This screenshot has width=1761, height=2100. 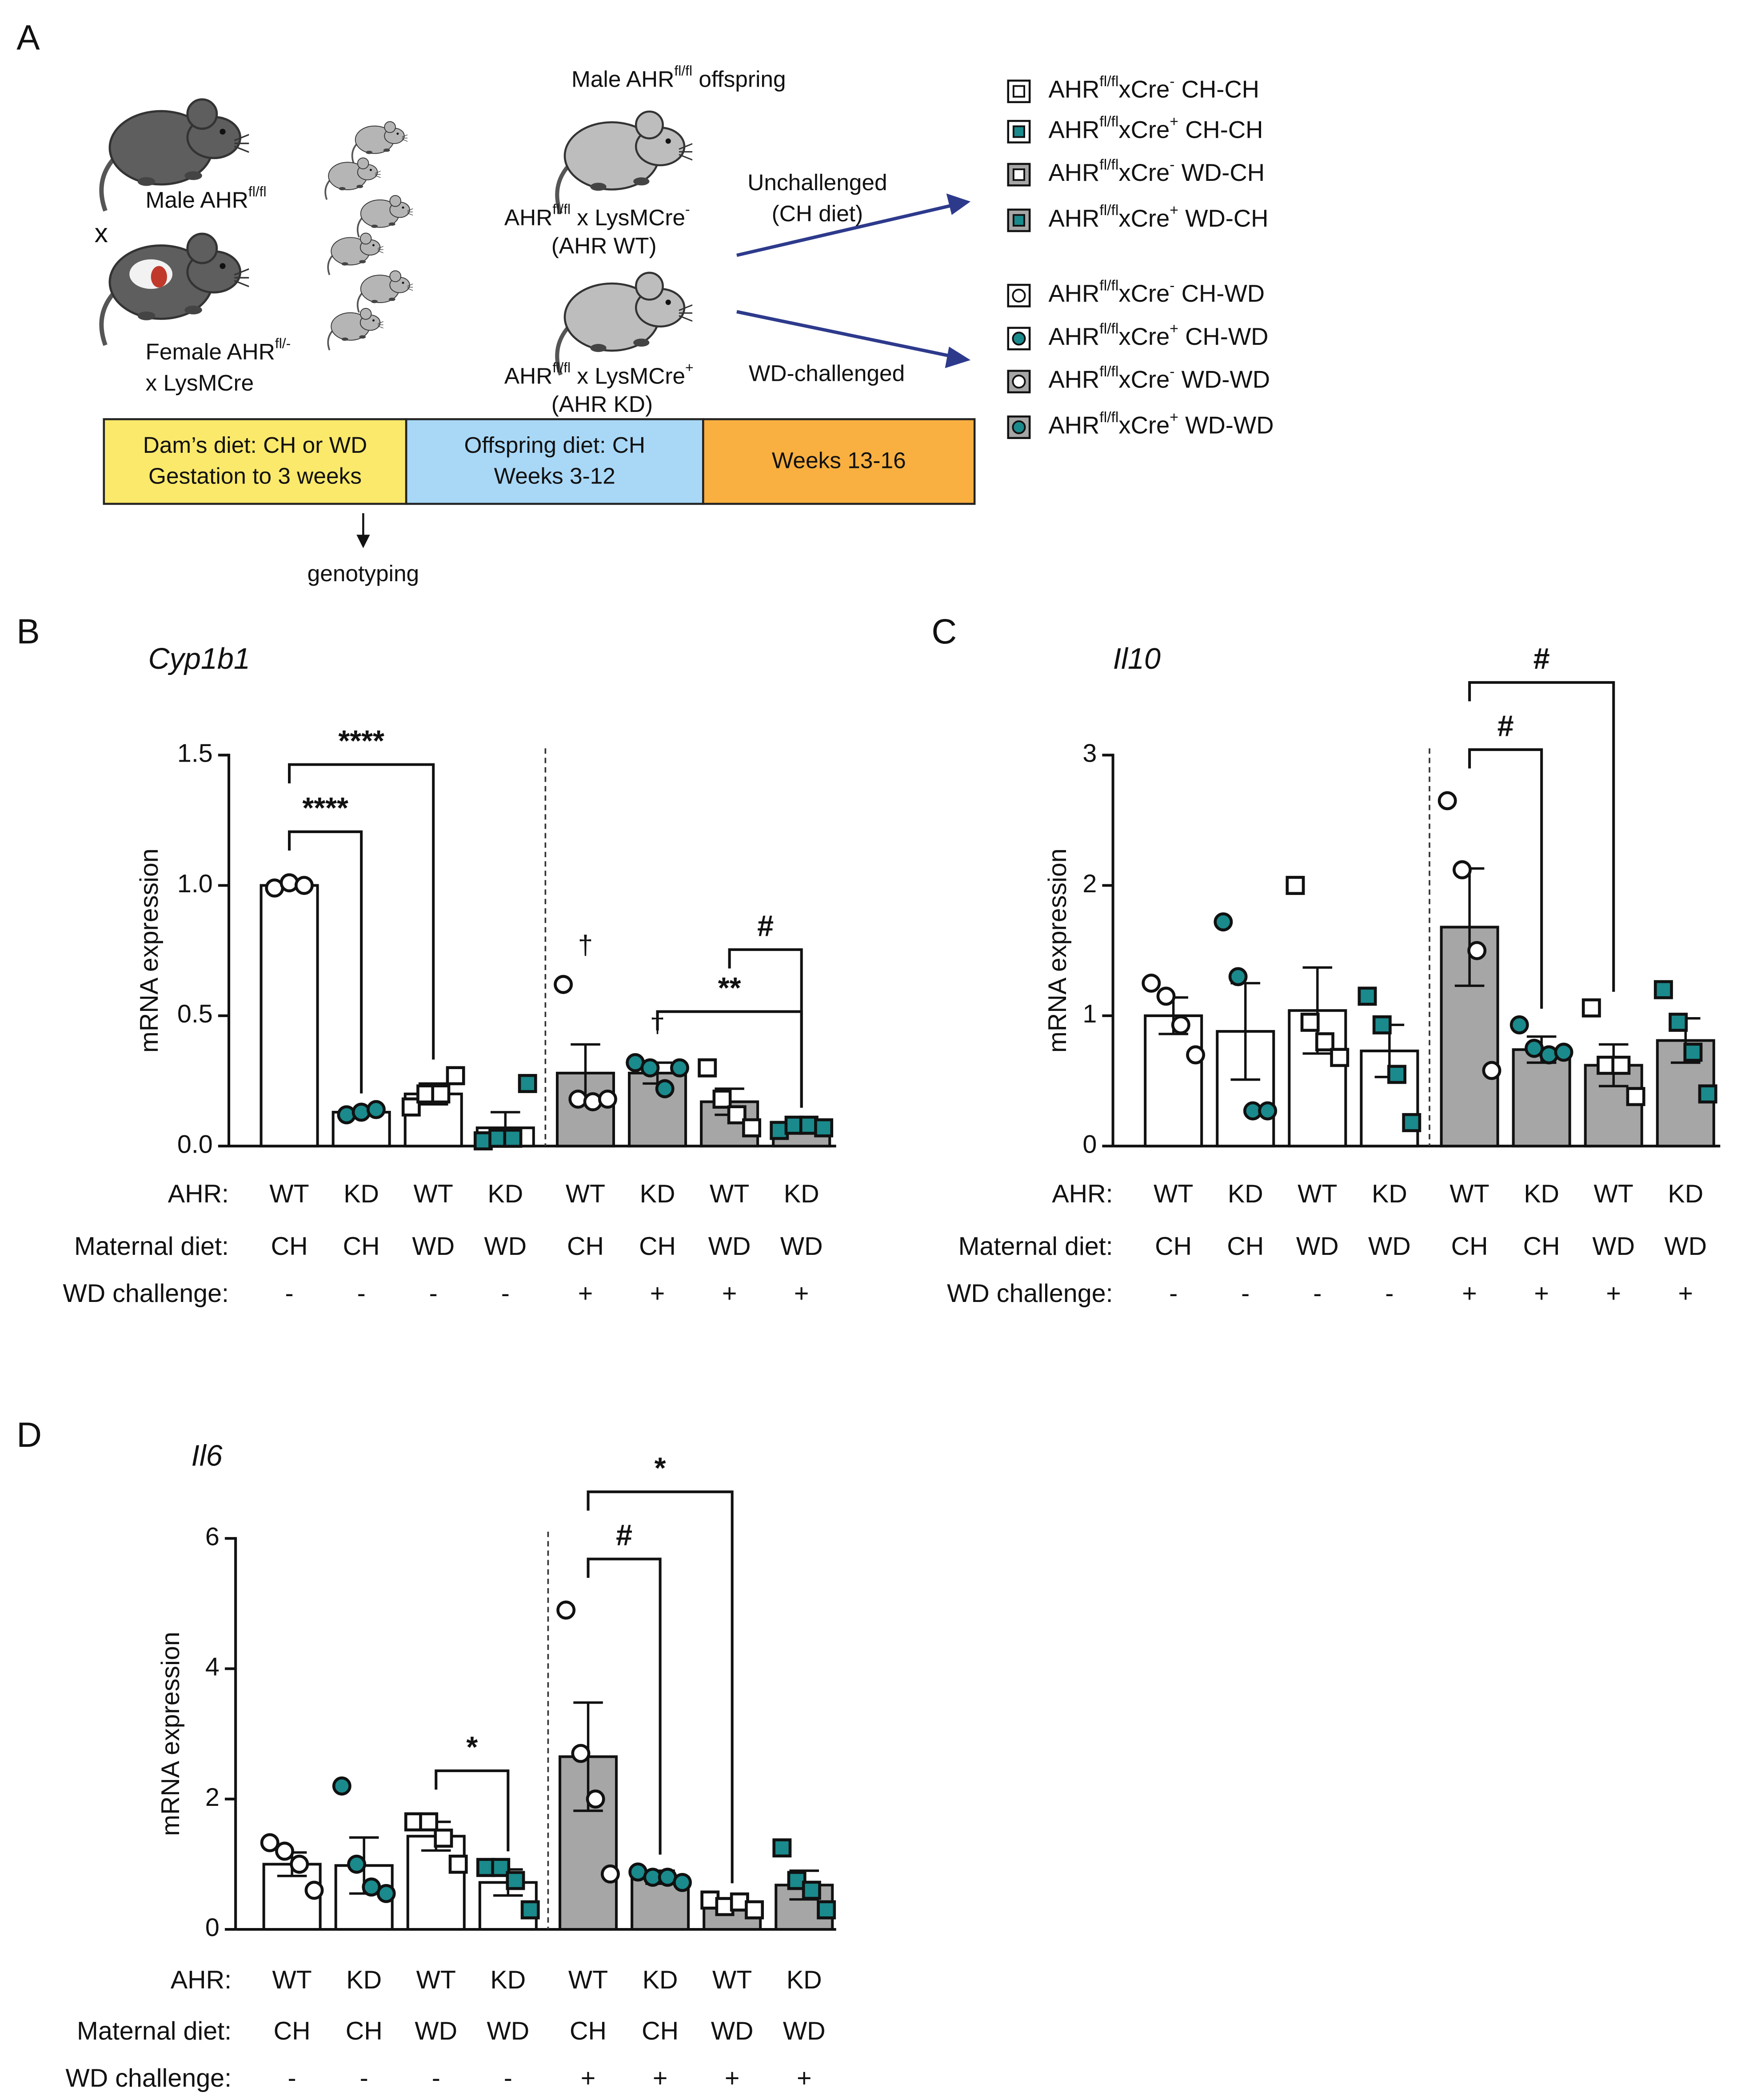 What do you see at coordinates (472, 1747) in the screenshot?
I see `significance-label: *` at bounding box center [472, 1747].